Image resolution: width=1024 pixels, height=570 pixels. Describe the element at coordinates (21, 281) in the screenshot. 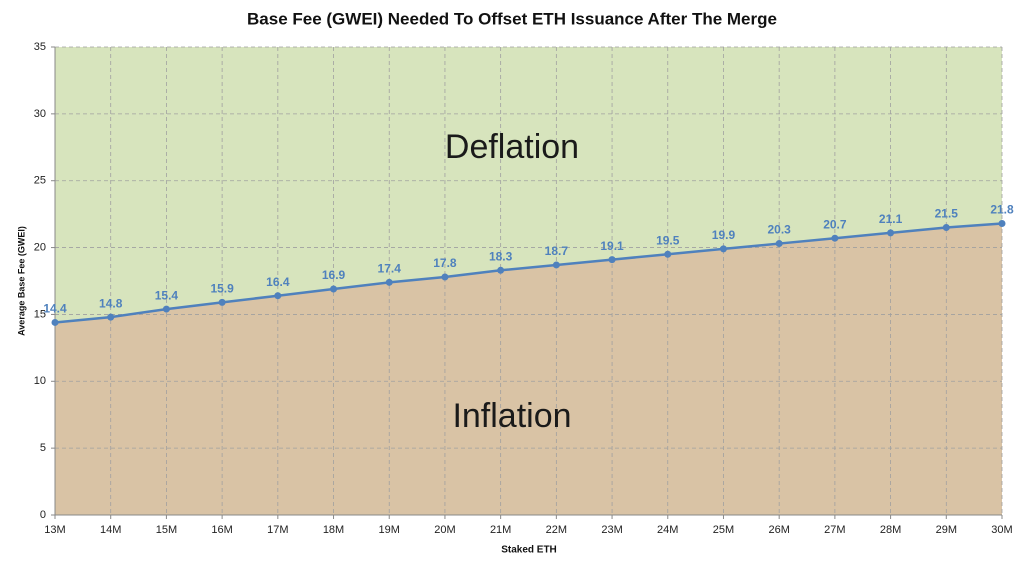

I see `y-axis-label: Average Base Fee (GWEI)` at that location.